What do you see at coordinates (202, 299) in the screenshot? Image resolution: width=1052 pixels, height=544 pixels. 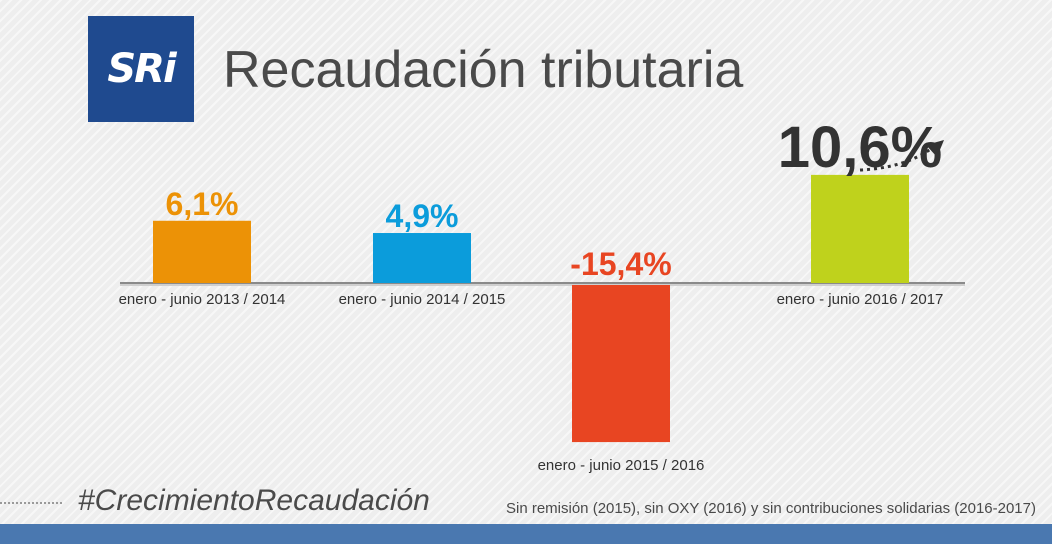 I see `category-label-1: enero - junio 2013 / 2014` at bounding box center [202, 299].